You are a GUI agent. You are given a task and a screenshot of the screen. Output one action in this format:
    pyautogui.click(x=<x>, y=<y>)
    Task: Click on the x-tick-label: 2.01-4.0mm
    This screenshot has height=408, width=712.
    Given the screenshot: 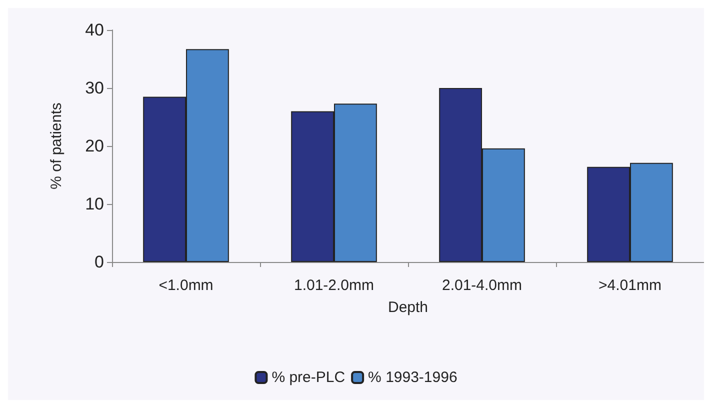 What is the action you would take?
    pyautogui.click(x=482, y=285)
    